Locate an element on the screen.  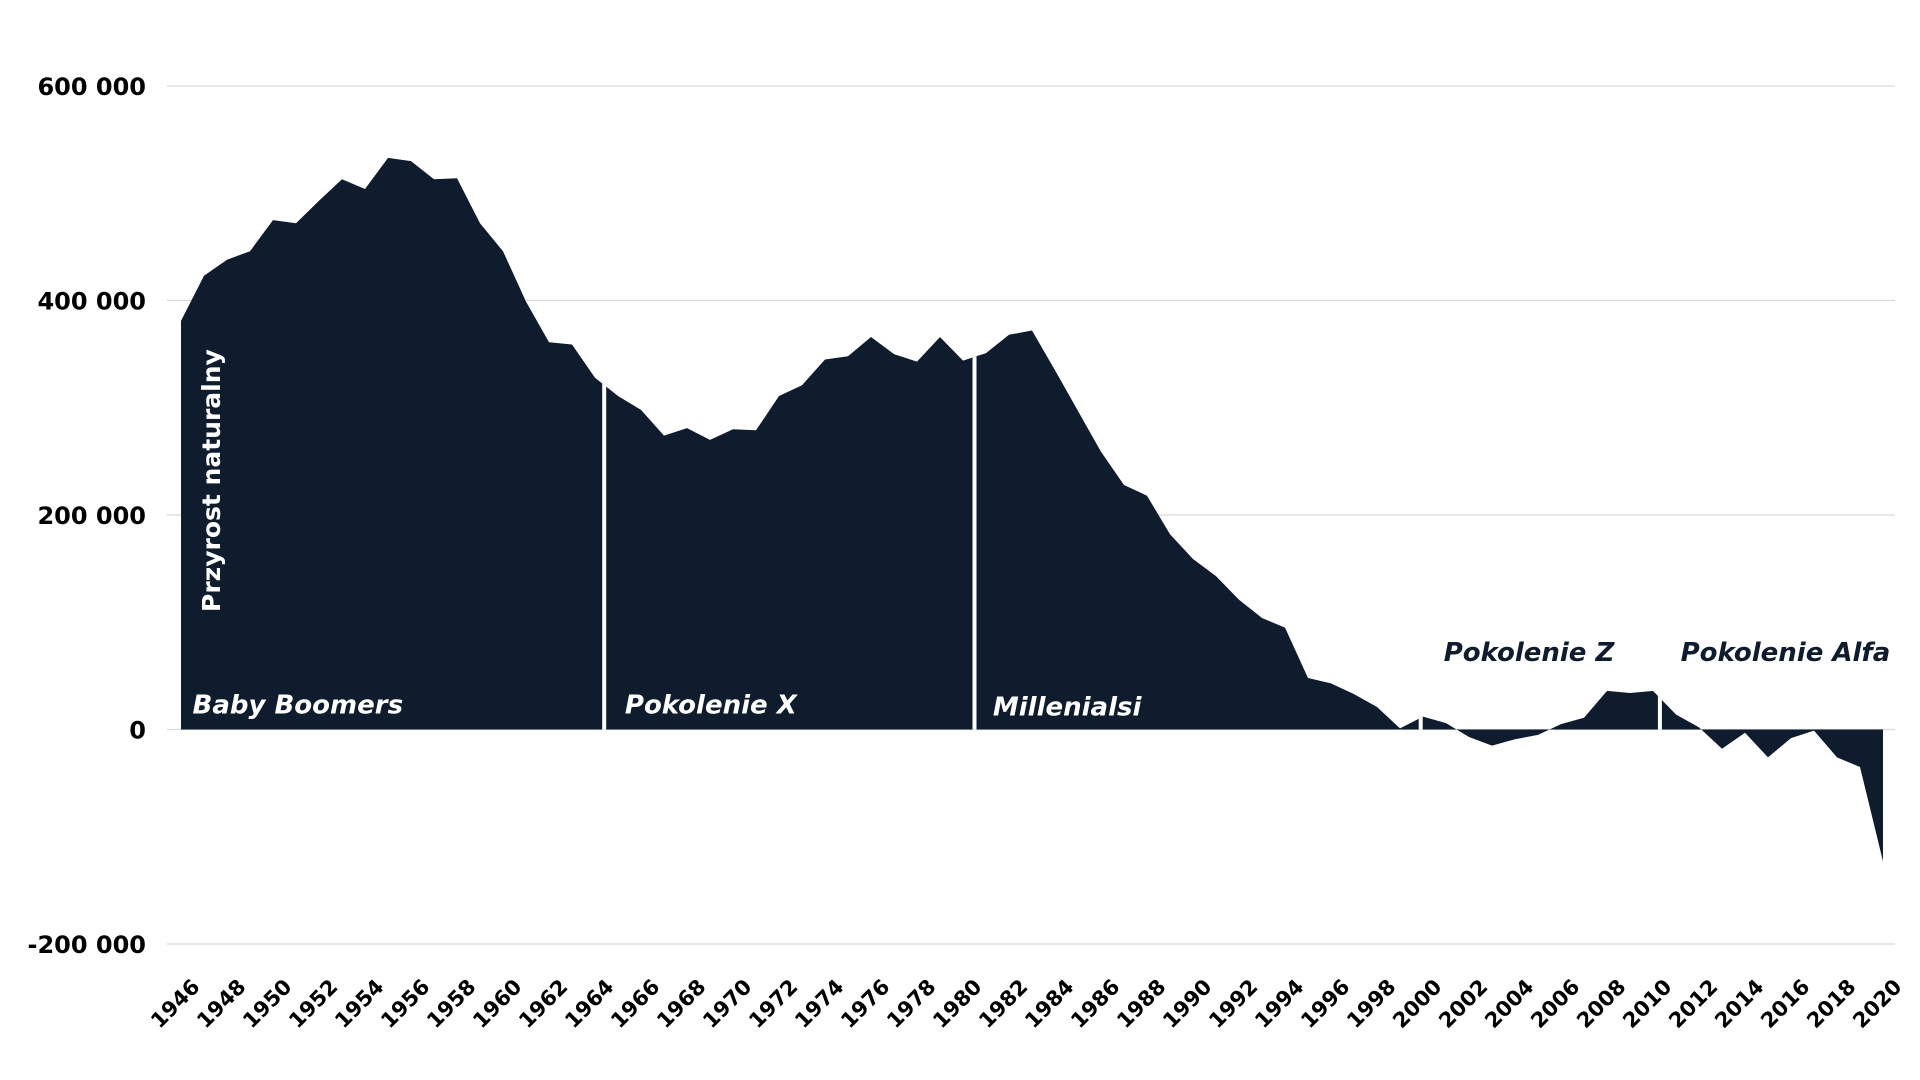
x-tick-label: 1972 is located at coordinates (773, 1004).